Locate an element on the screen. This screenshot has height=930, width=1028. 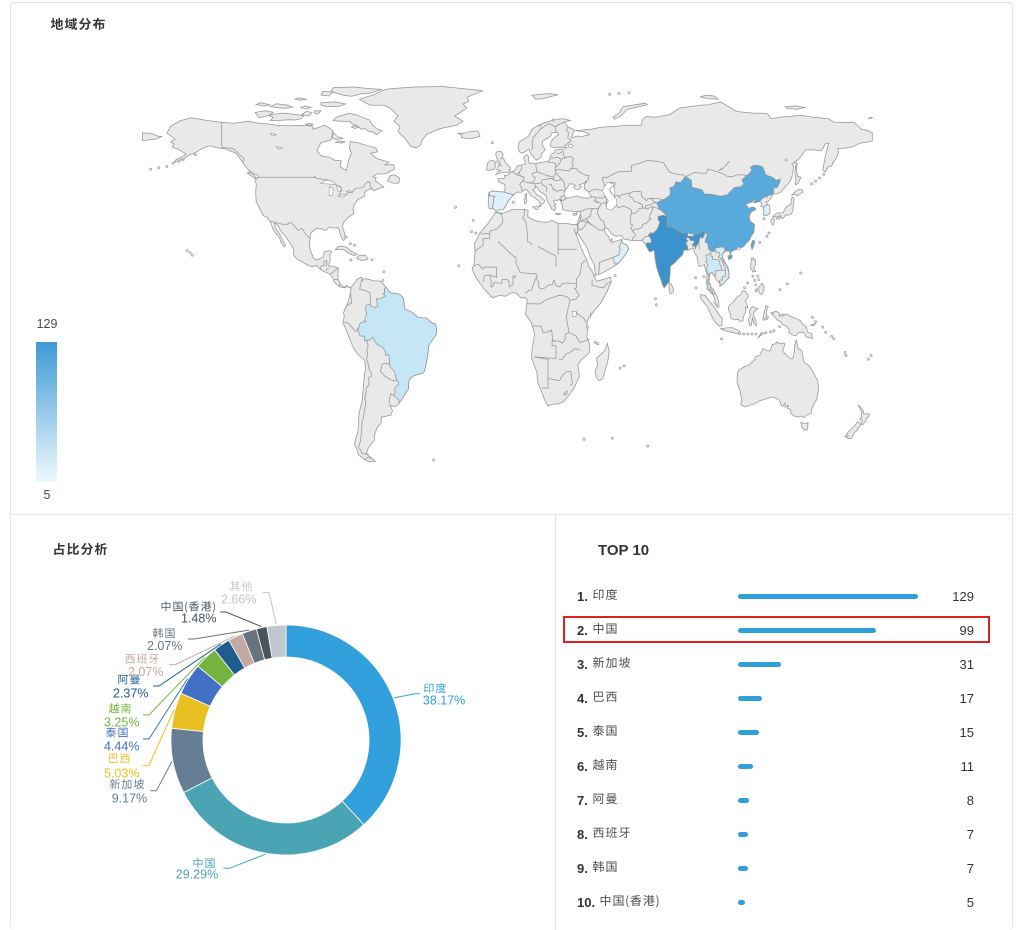
svg-text: 3.25% is located at coordinates (121, 722).